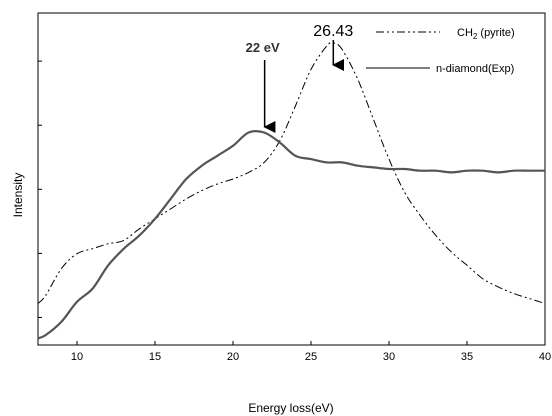 The image size is (552, 416). Describe the element at coordinates (290, 408) in the screenshot. I see `x-axis-label: Energy loss(eV)` at that location.